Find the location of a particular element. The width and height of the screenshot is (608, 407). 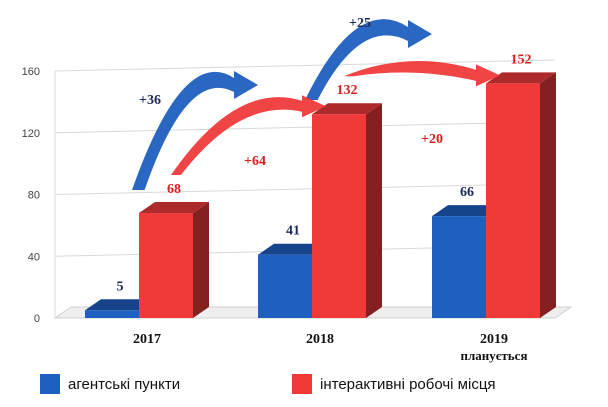

data-label: 66 is located at coordinates (467, 192).